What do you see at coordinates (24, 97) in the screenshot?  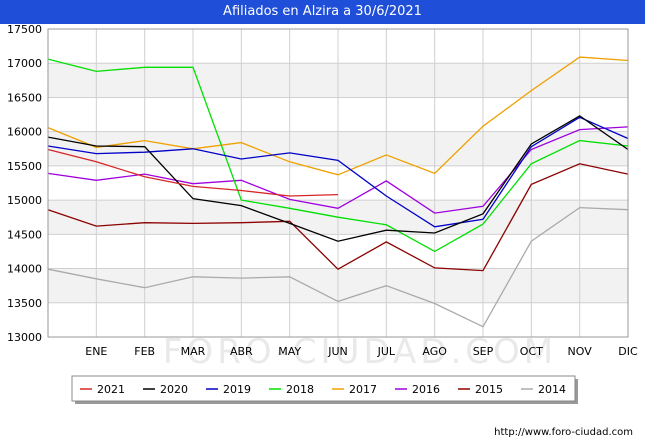 I see `y-tick-label: 16500` at bounding box center [24, 97].